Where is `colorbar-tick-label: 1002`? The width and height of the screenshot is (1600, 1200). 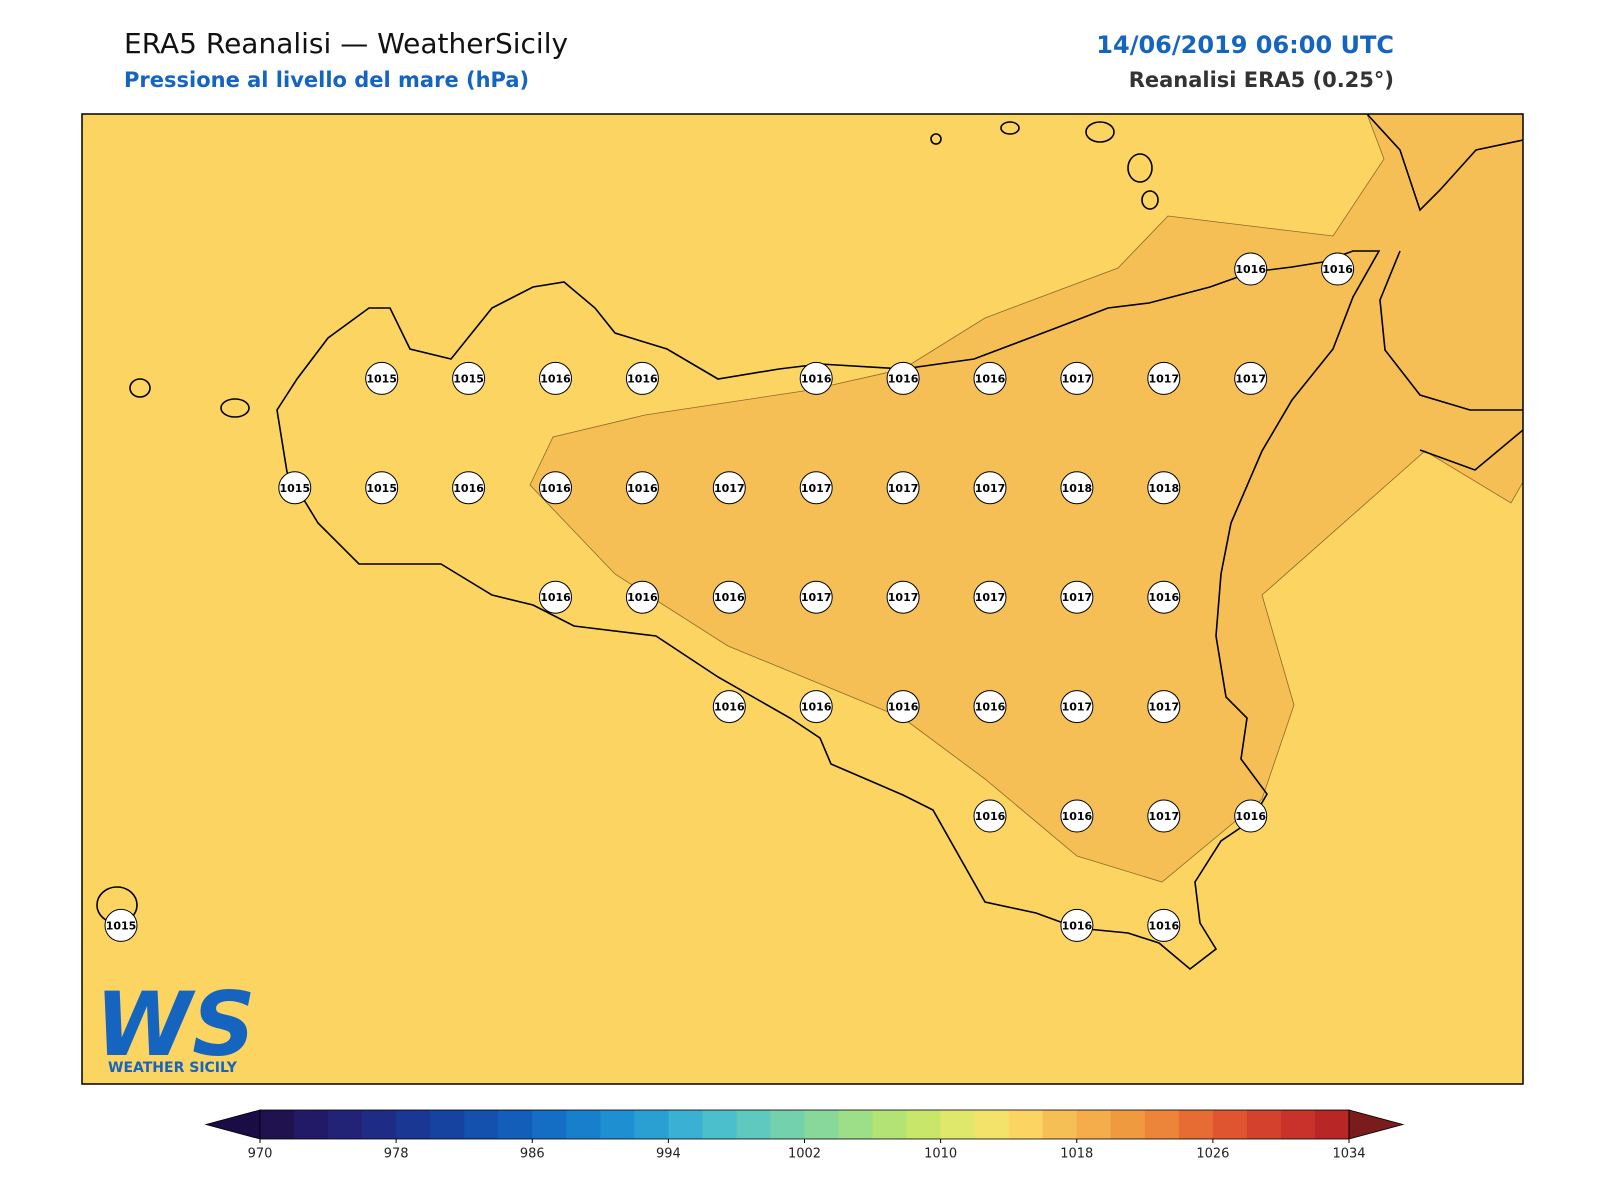
colorbar-tick-label: 1002 is located at coordinates (804, 1154).